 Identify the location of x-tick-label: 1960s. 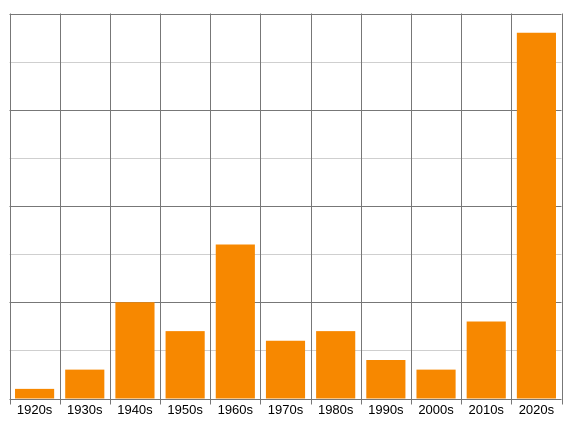
(236, 409).